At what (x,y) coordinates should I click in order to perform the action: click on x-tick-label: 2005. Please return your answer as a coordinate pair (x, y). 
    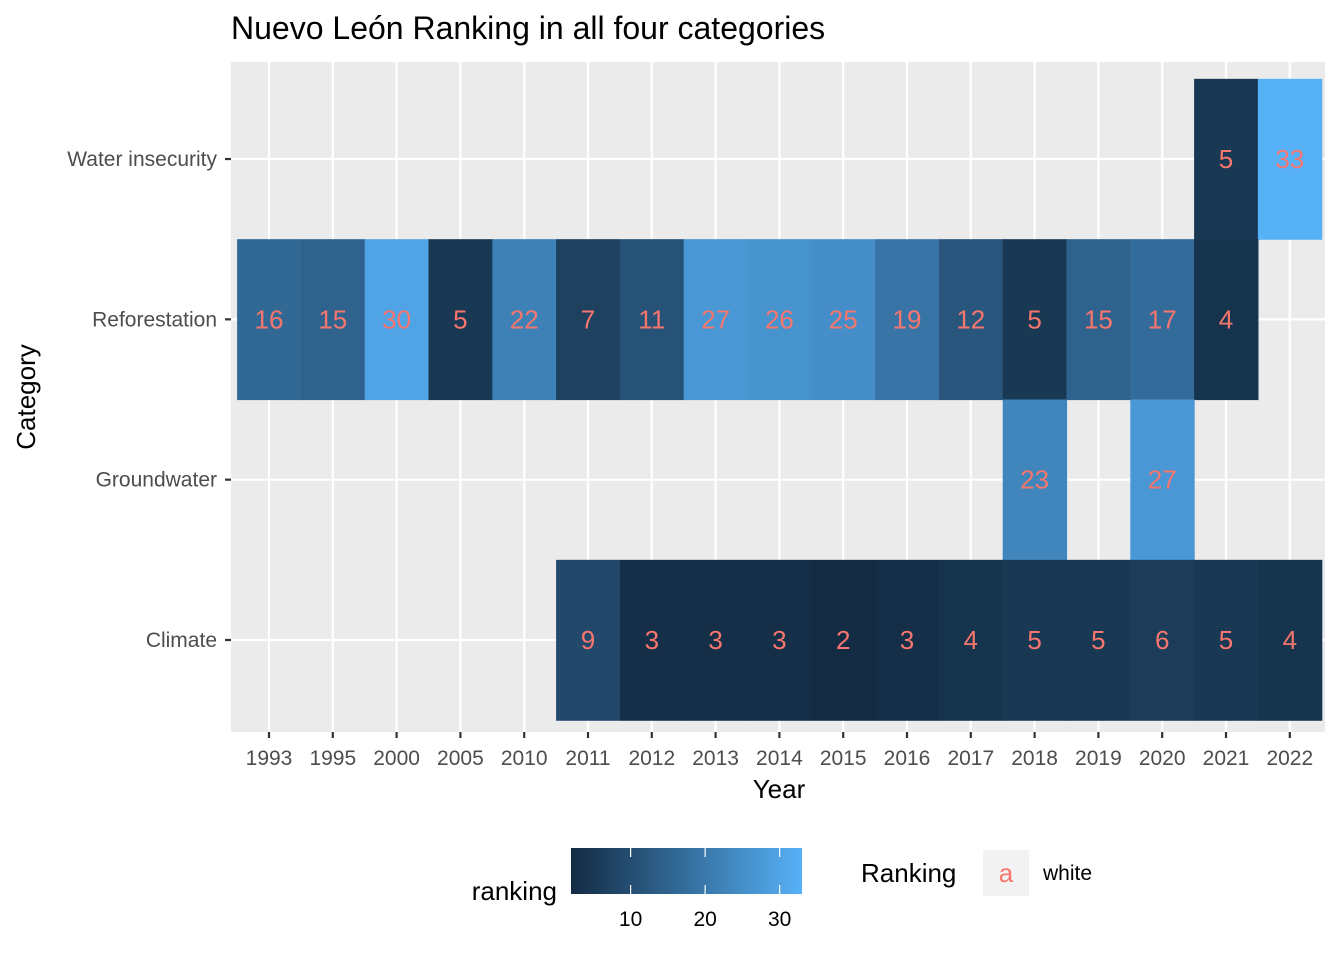
    Looking at the image, I should click on (460, 758).